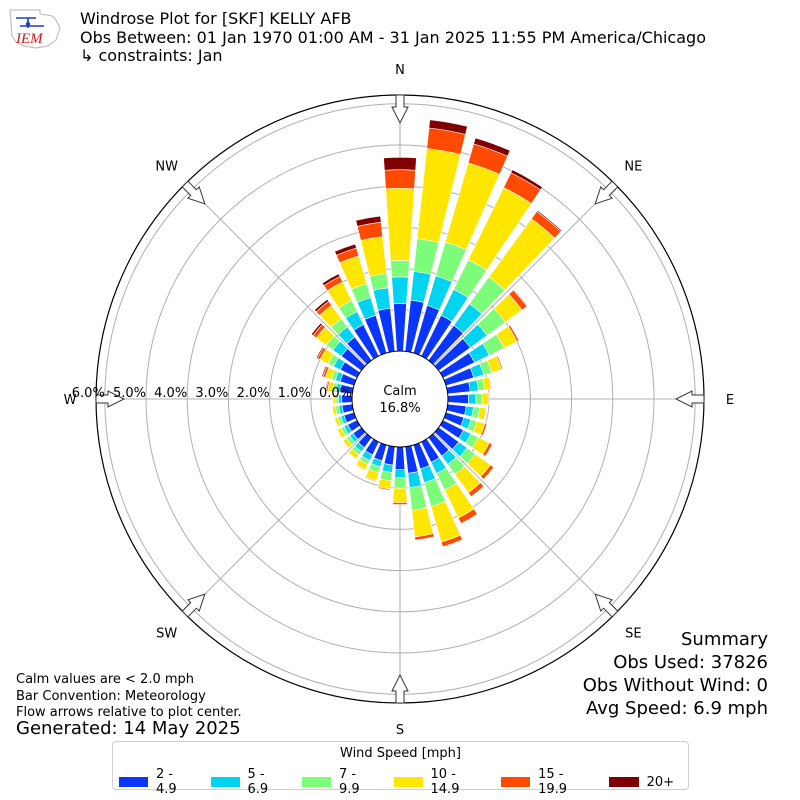  I want to click on title-constraints: ↳ constraints: Jan, so click(151, 55).